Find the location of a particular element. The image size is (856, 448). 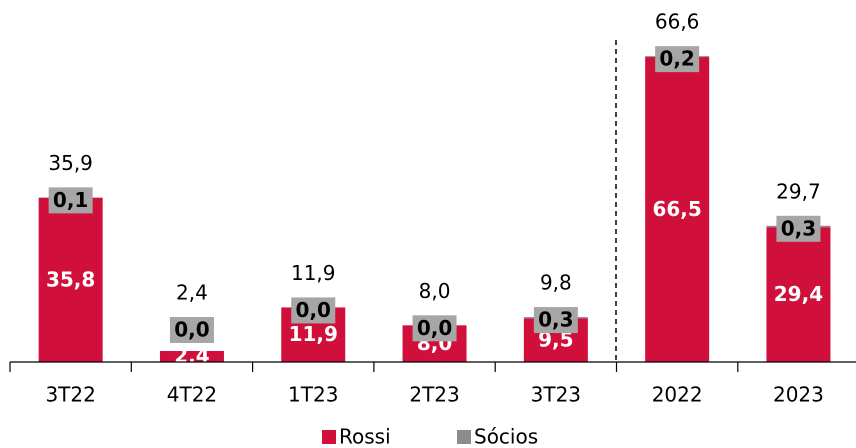

value-label: 66,5 is located at coordinates (676, 209).